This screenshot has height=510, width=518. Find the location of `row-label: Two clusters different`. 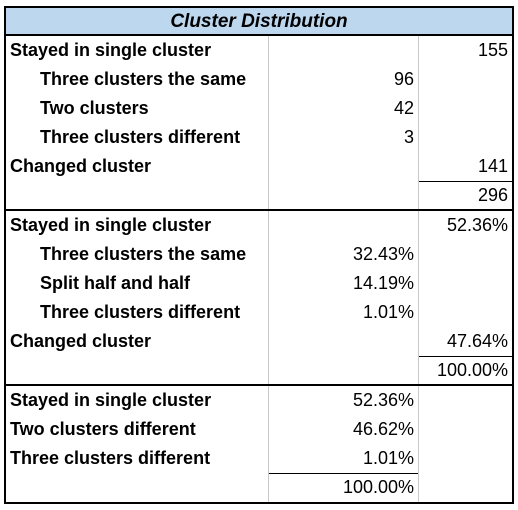

row-label: Two clusters different is located at coordinates (103, 429).